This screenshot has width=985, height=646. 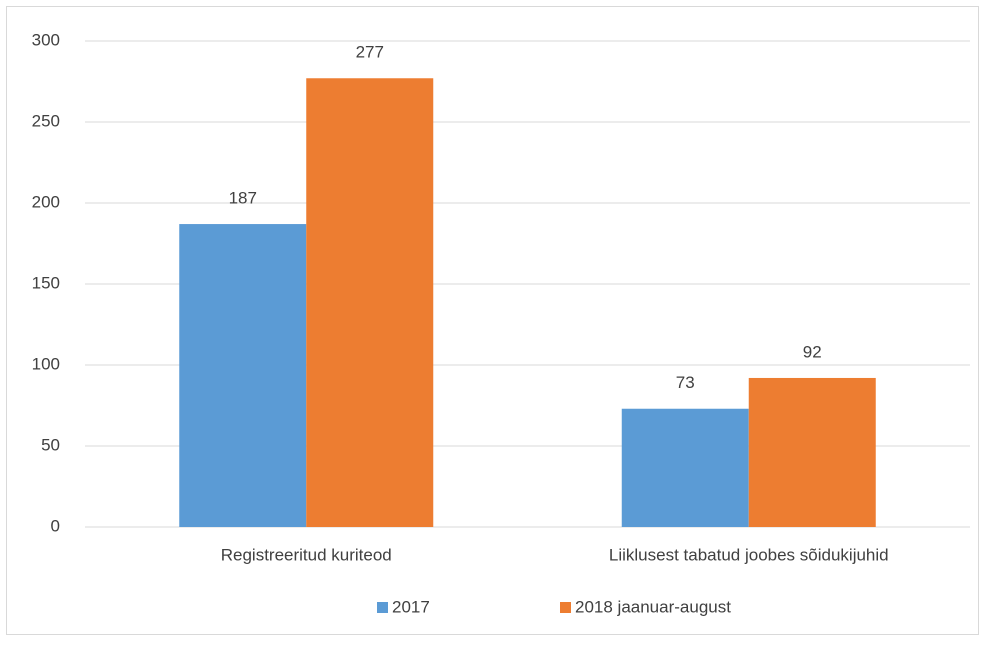 What do you see at coordinates (685, 382) in the screenshot?
I see `data-label: 73` at bounding box center [685, 382].